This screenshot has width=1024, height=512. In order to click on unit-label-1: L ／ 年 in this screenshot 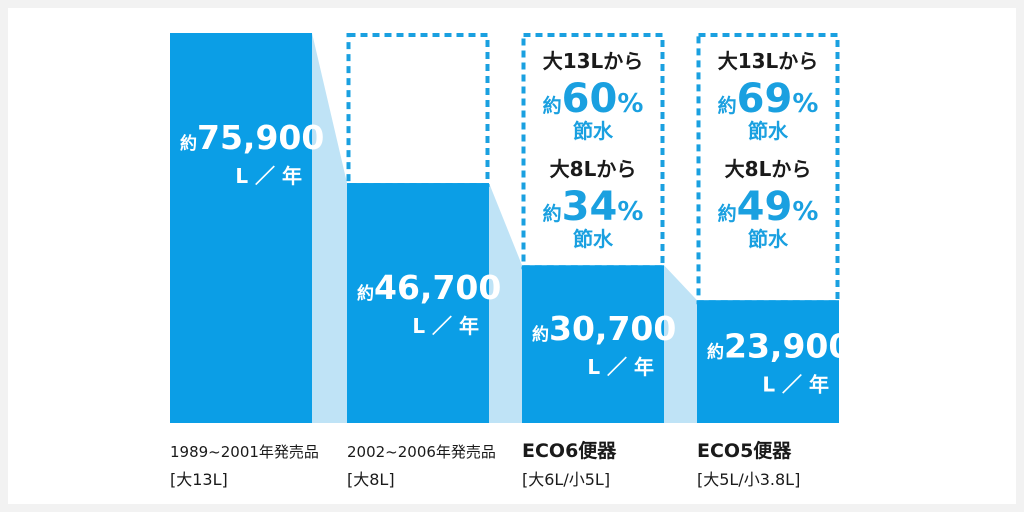, I will do `click(268, 176)`.